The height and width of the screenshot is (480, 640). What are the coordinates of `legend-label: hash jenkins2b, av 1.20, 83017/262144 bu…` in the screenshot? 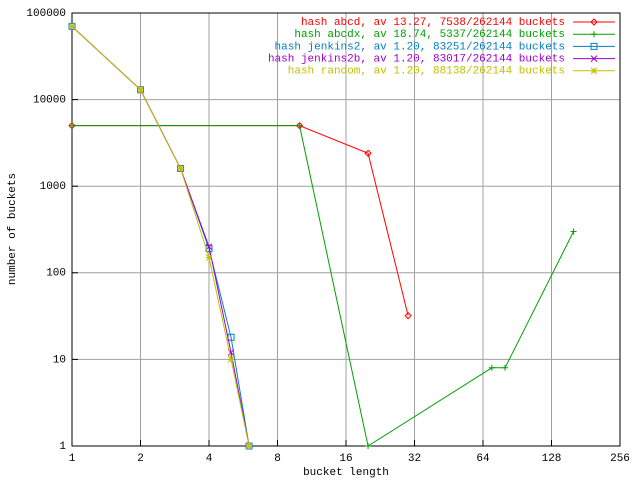 It's located at (416, 60).